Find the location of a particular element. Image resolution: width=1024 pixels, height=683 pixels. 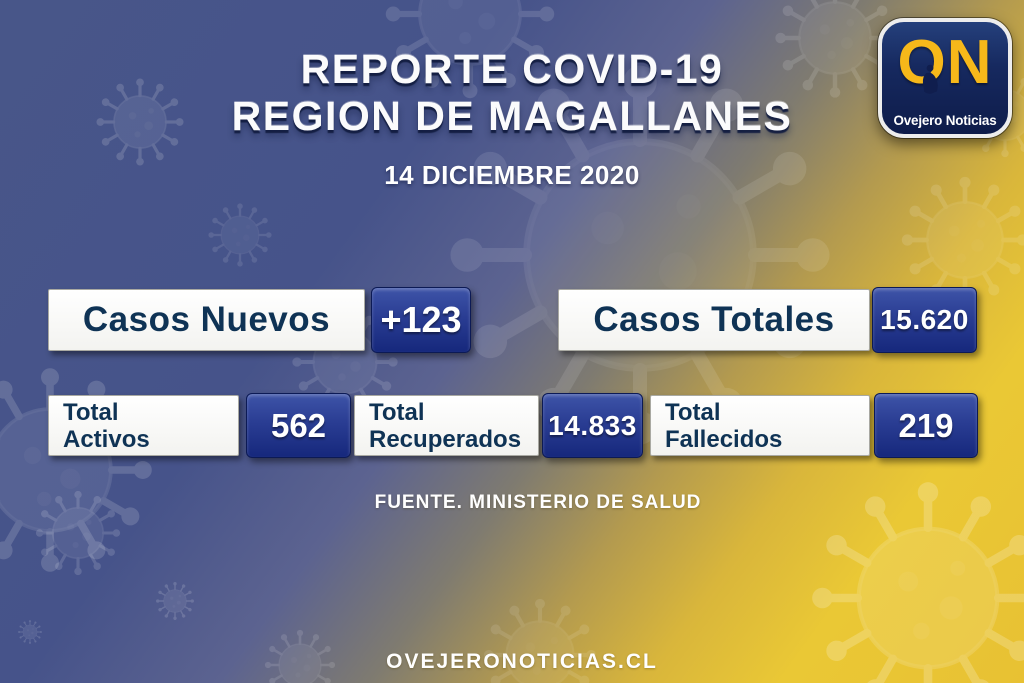

total-recuperados-value: 14.833 is located at coordinates (592, 425).